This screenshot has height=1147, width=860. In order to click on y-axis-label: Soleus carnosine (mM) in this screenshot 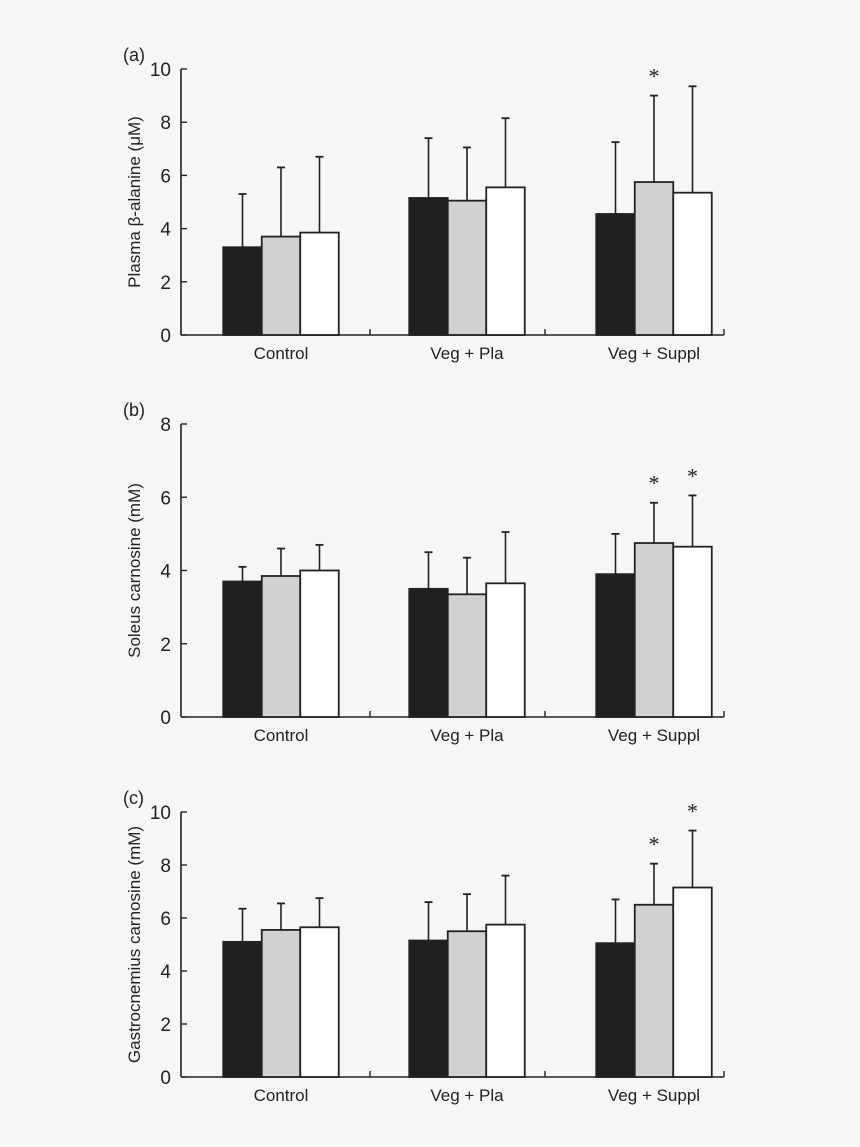, I will do `click(134, 570)`.